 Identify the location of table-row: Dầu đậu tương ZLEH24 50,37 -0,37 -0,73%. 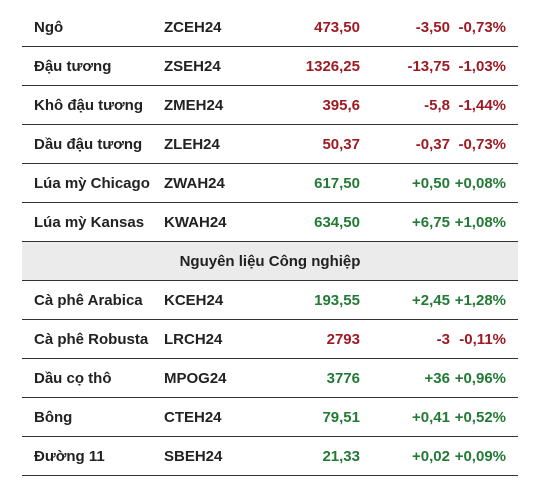
(270, 144).